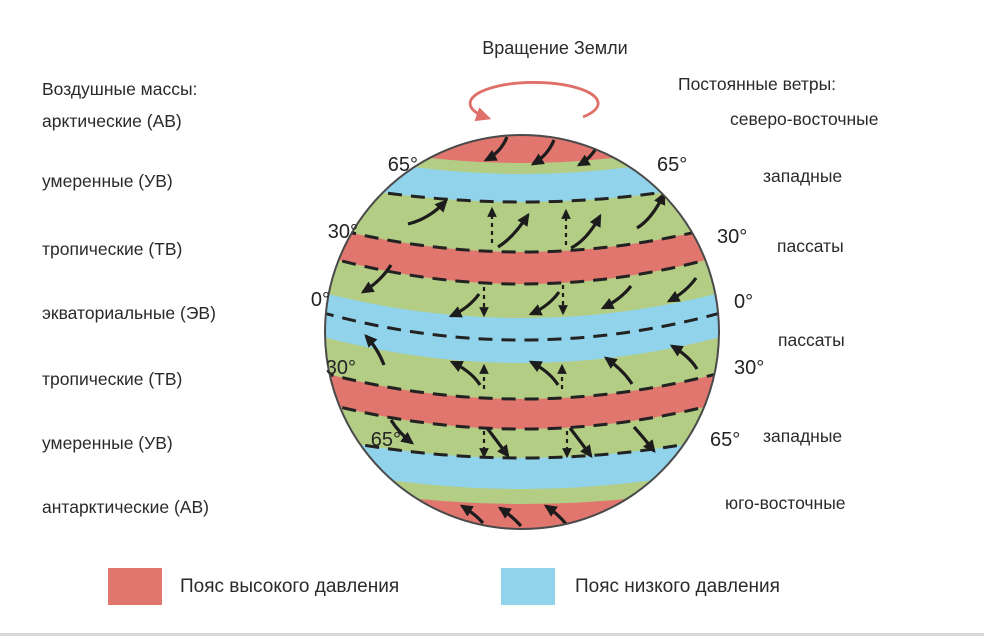 The image size is (984, 636). What do you see at coordinates (290, 586) in the screenshot?
I see `legend-high-pressure-label: Пояс высокого давления` at bounding box center [290, 586].